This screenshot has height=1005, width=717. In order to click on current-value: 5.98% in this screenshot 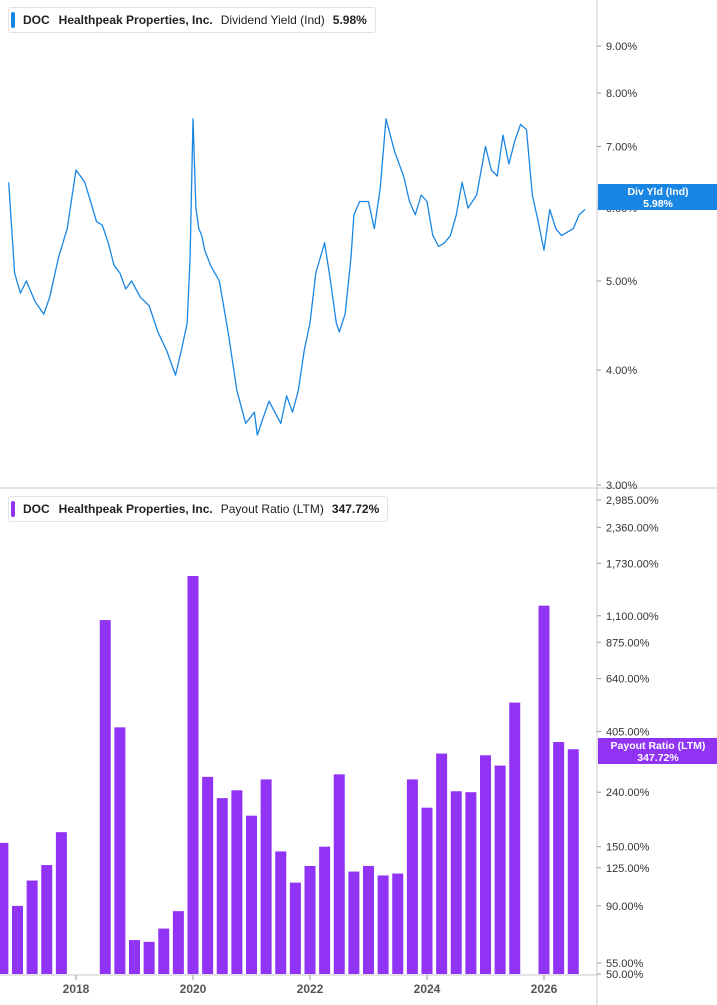, I will do `click(349, 20)`.